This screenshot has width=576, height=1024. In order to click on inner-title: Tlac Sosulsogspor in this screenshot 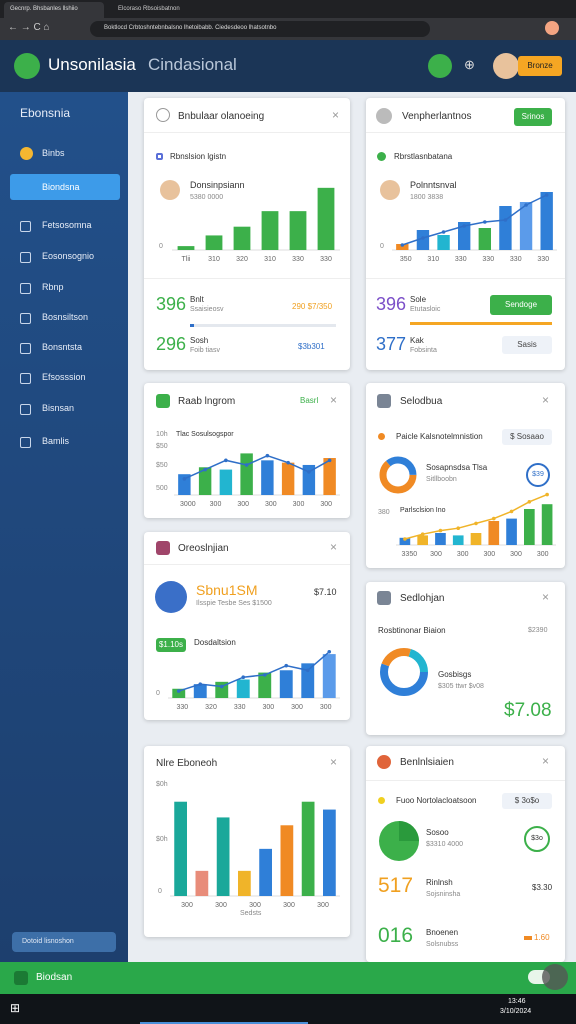, I will do `click(205, 434)`.